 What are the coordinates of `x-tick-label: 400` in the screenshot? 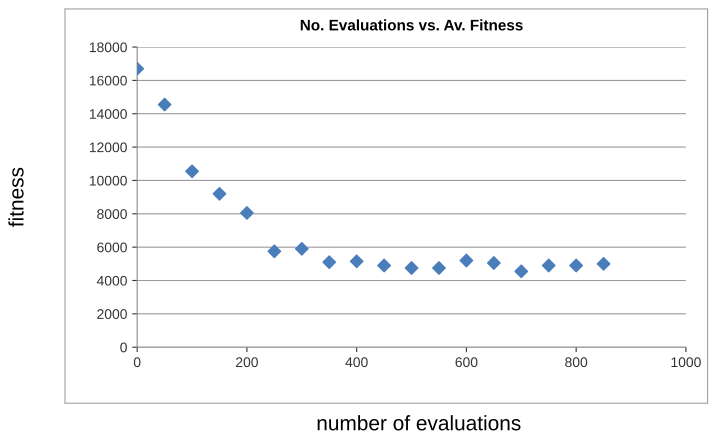 It's located at (356, 362).